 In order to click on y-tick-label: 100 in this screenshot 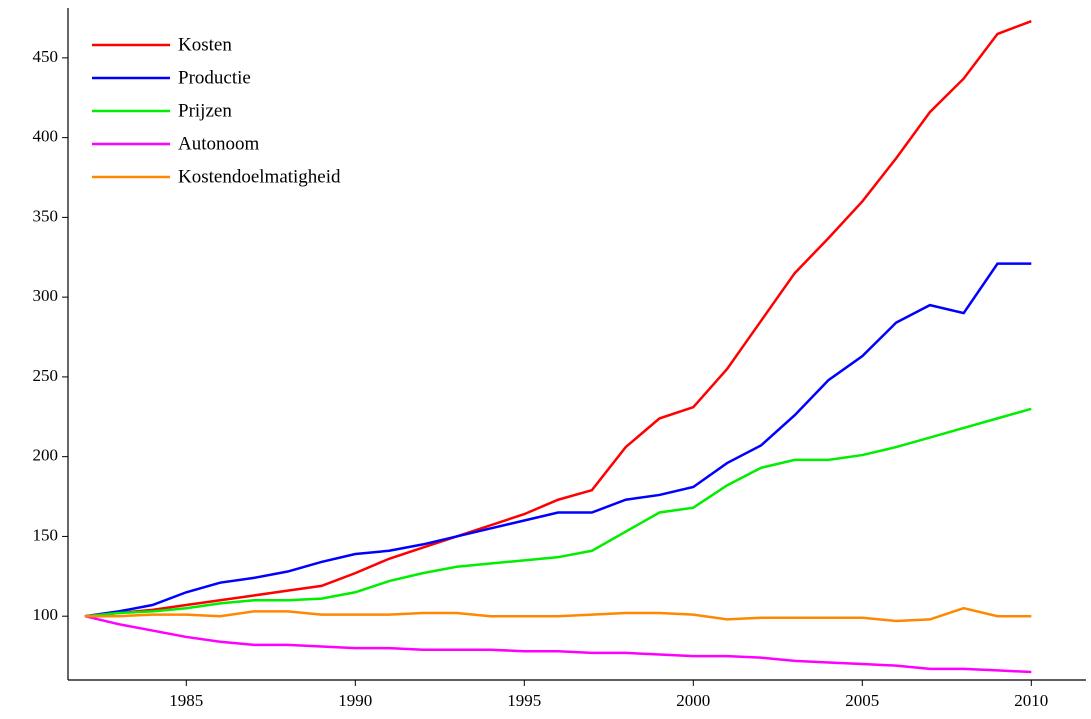, I will do `click(46, 614)`.